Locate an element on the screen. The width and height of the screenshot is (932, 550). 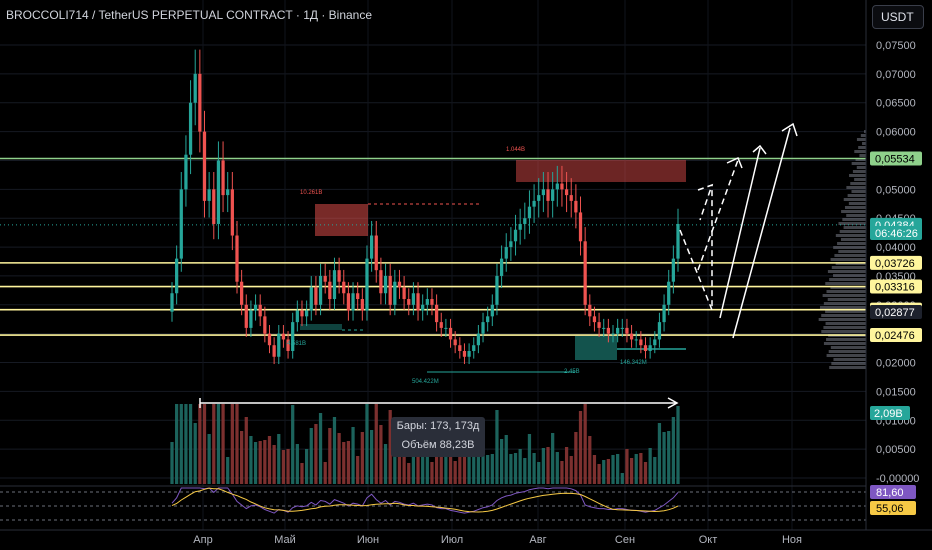
supply-zone-large is located at coordinates (601, 171).